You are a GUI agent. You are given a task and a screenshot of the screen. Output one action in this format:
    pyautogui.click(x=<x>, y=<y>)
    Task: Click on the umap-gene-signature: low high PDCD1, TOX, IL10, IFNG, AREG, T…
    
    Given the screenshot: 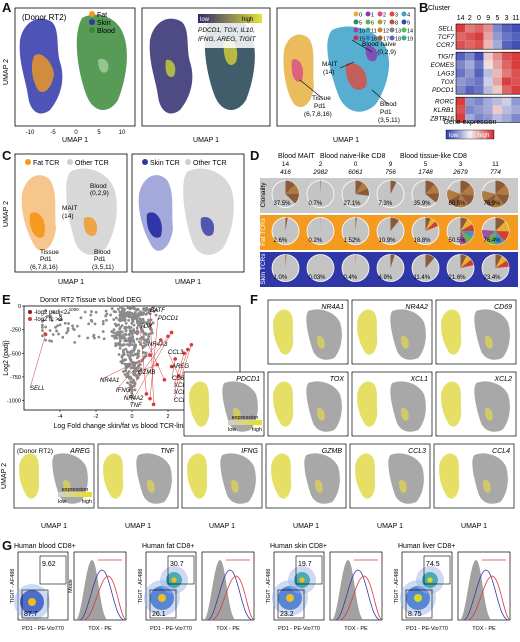 What is the action you would take?
    pyautogui.click(x=206, y=75)
    